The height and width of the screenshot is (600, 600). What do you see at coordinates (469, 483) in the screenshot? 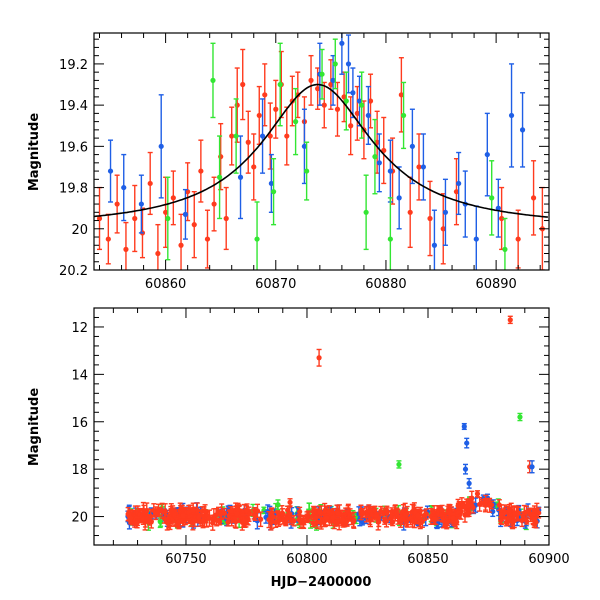
I see `bottom-blue-outlier` at bounding box center [469, 483].